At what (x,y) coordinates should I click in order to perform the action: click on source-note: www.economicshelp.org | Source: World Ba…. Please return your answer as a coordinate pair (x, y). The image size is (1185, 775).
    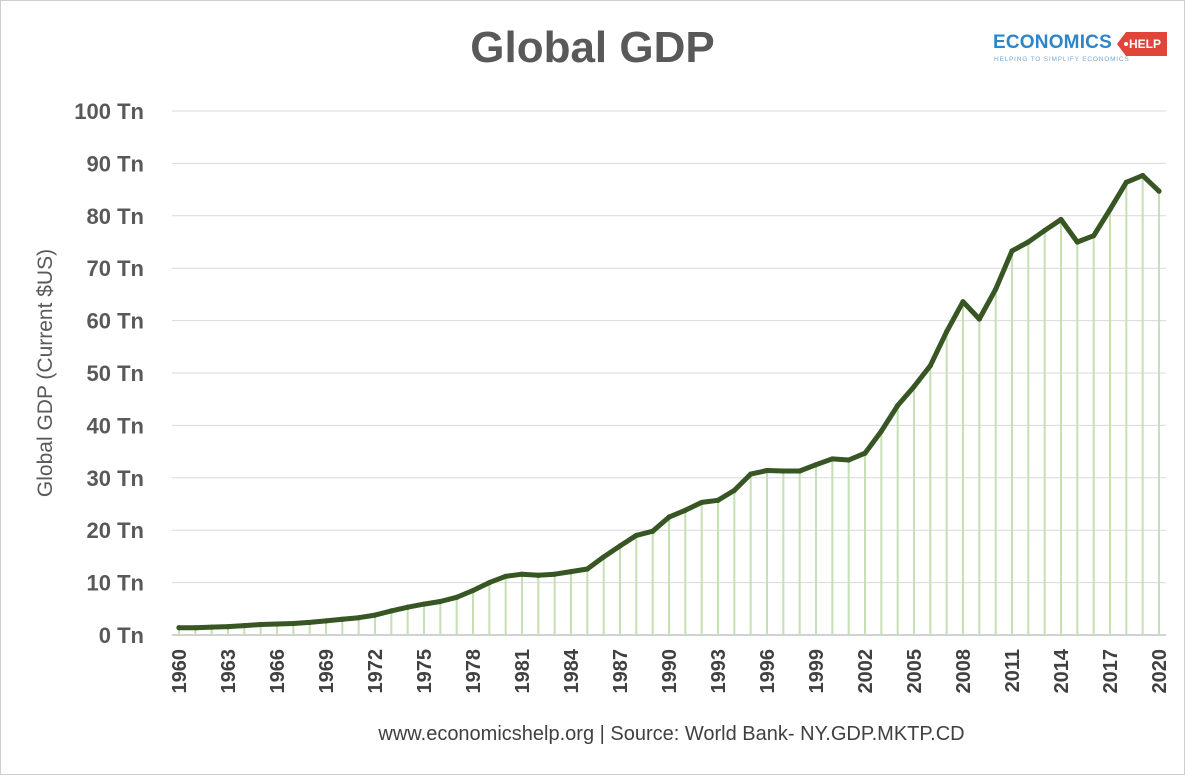
    Looking at the image, I should click on (671, 734).